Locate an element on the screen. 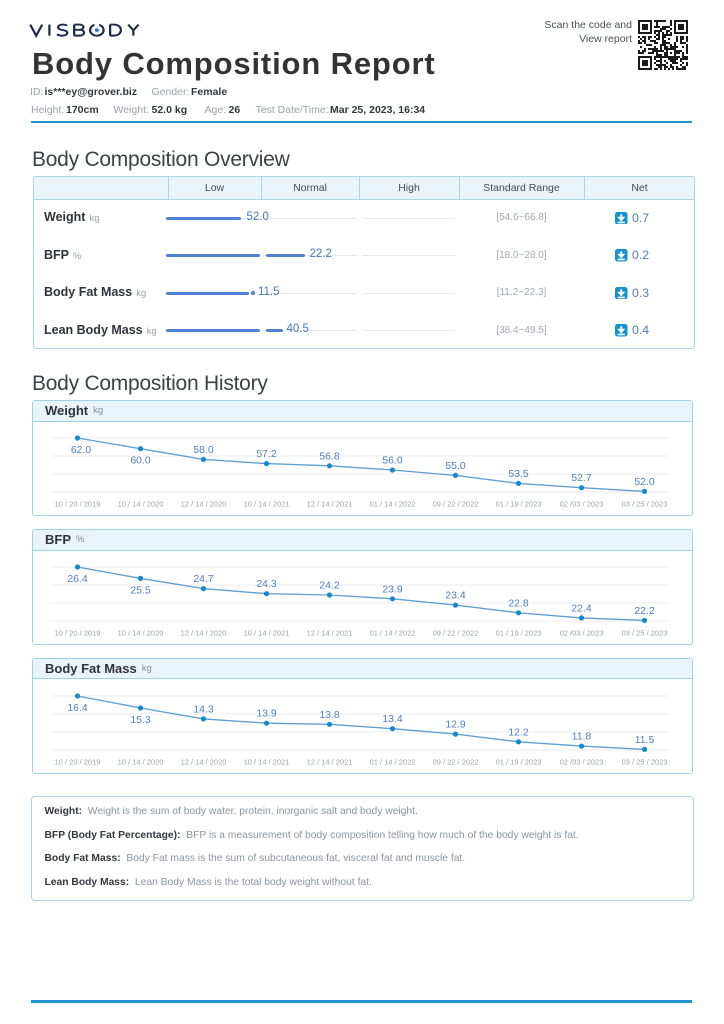  svg-text: 15.3 is located at coordinates (140, 720).